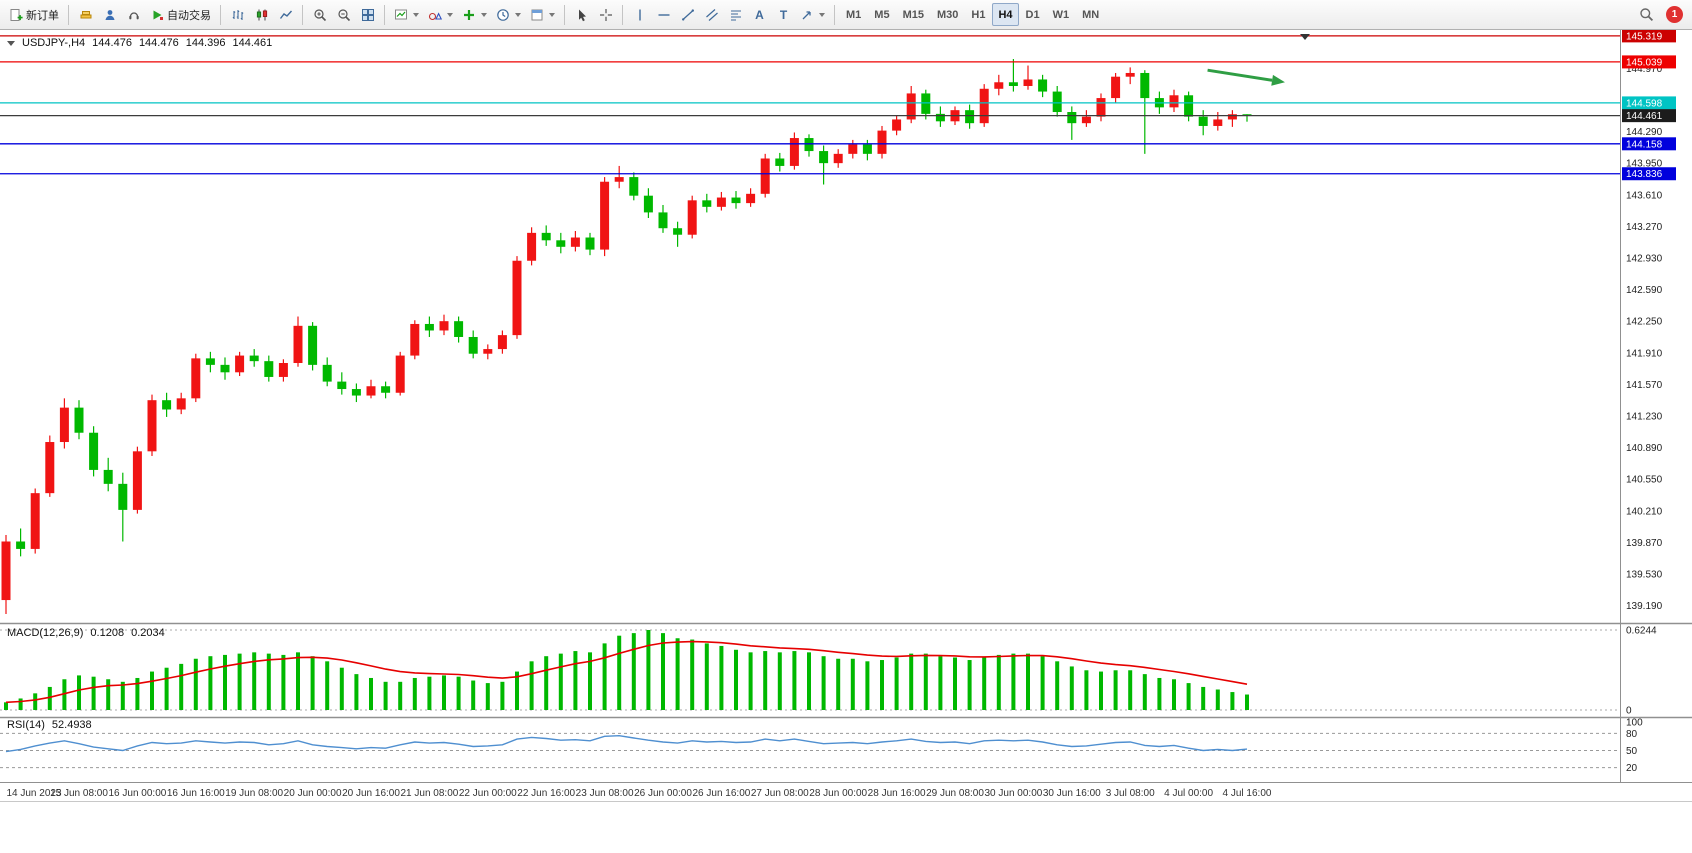 The image size is (1692, 853). Describe the element at coordinates (812, 14) in the screenshot. I see `arrows-tool-button` at that location.